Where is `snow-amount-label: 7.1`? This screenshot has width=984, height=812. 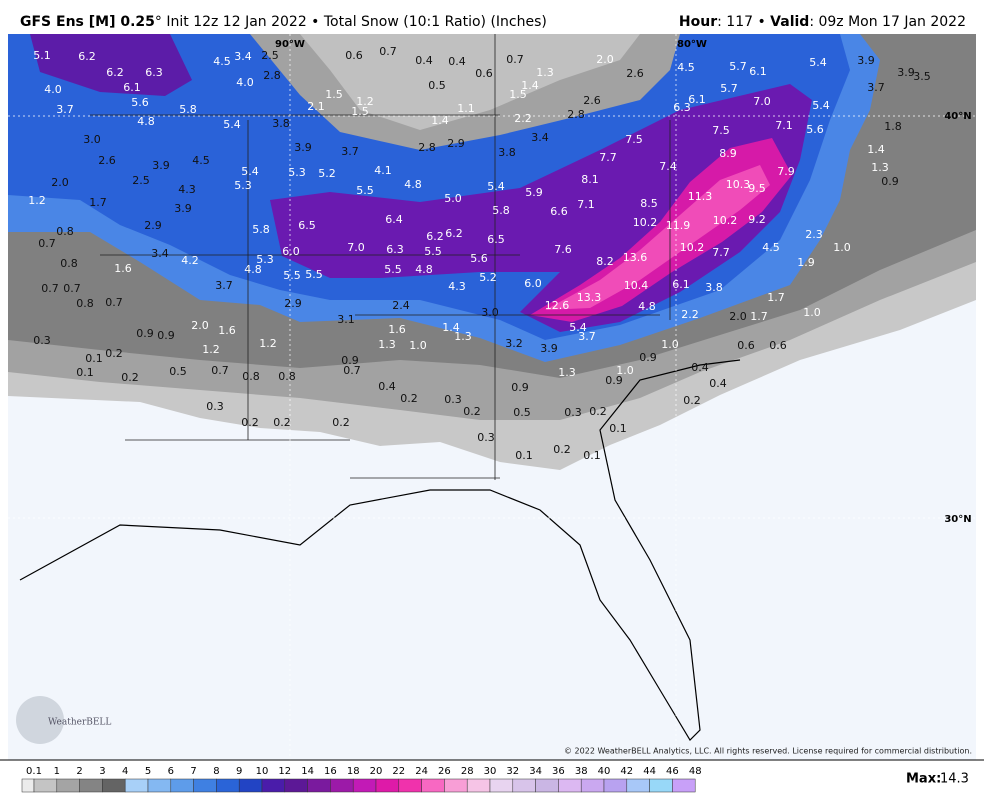 snow-amount-label: 7.1 is located at coordinates (784, 125).